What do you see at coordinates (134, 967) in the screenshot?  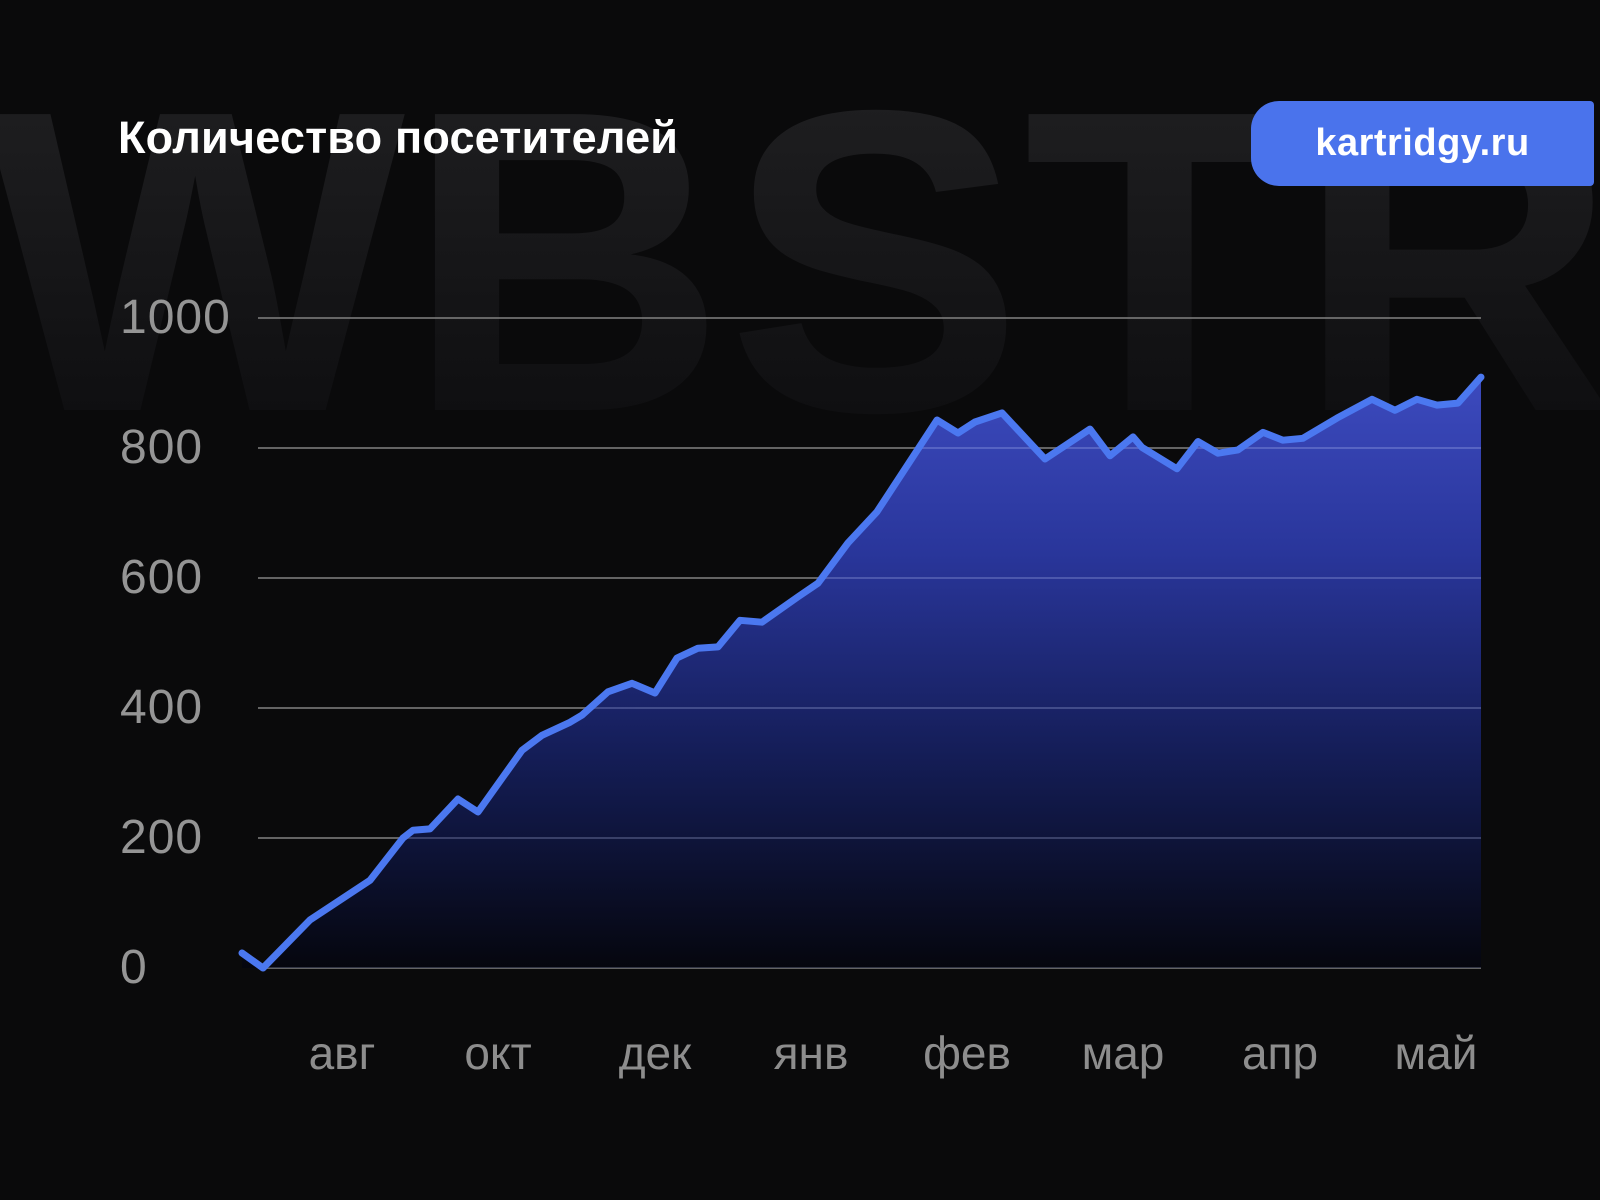 I see `y-axis-label-0: 0` at bounding box center [134, 967].